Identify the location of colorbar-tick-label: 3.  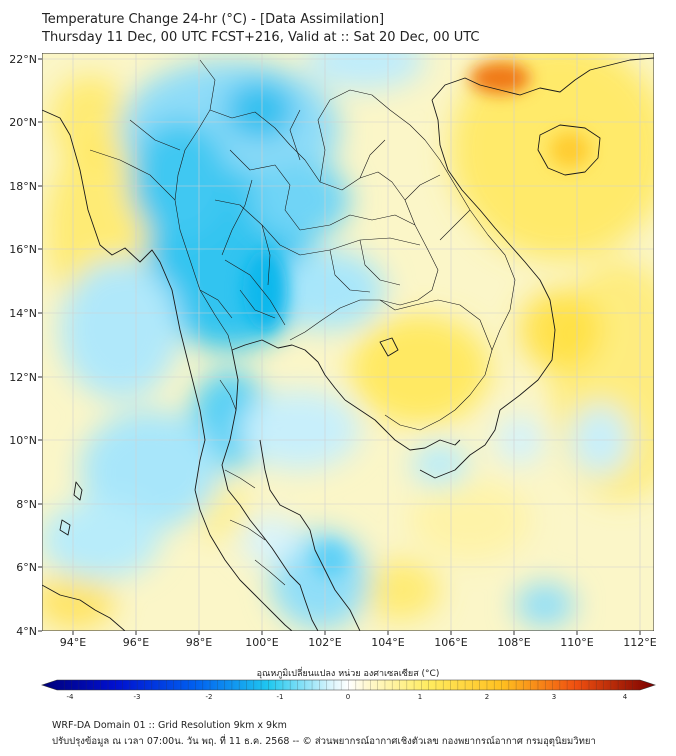
(554, 697).